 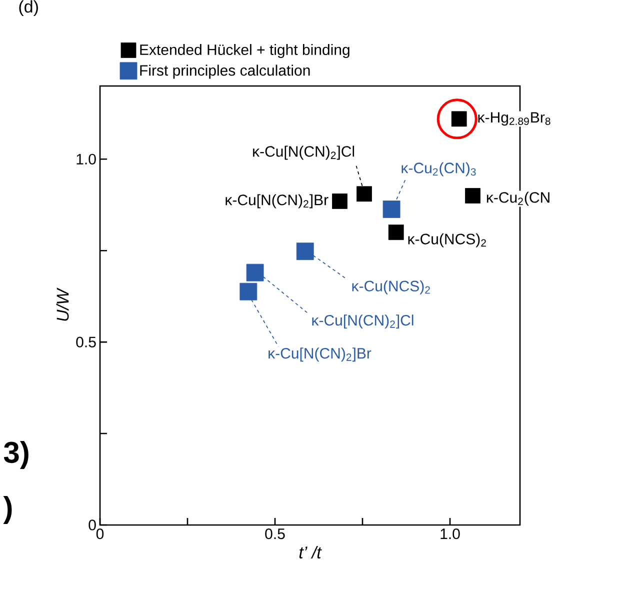 I want to click on x-tick-label: 0, so click(x=100, y=534).